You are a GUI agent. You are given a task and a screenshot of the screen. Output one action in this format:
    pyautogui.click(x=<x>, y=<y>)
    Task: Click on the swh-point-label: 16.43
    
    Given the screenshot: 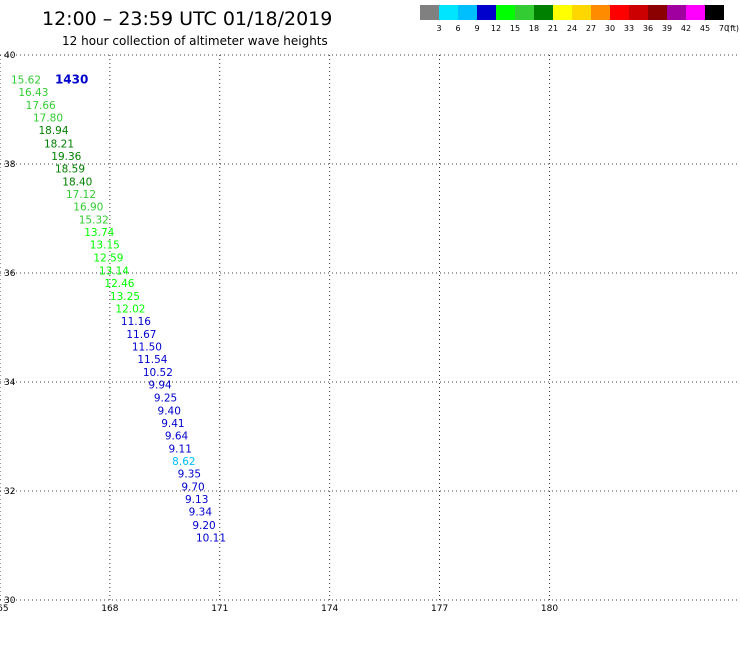 What is the action you would take?
    pyautogui.click(x=33, y=93)
    